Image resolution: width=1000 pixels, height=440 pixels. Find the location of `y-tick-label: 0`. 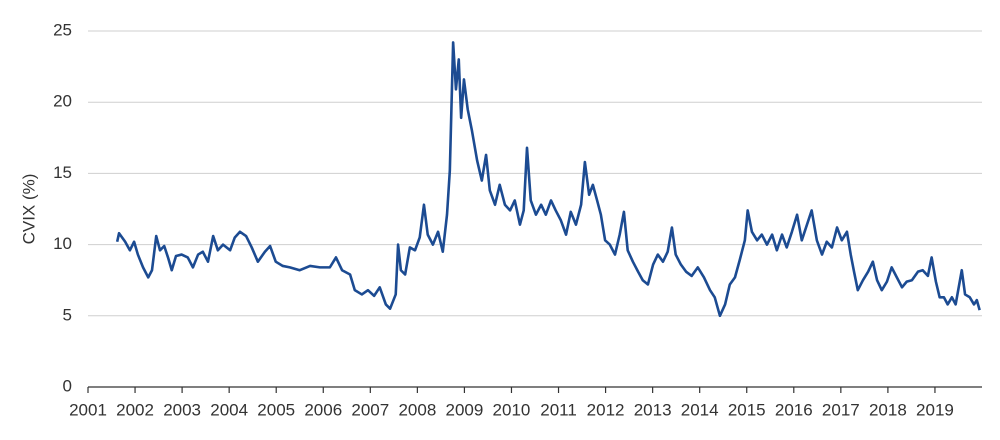

y-tick-label: 0 is located at coordinates (67, 385).